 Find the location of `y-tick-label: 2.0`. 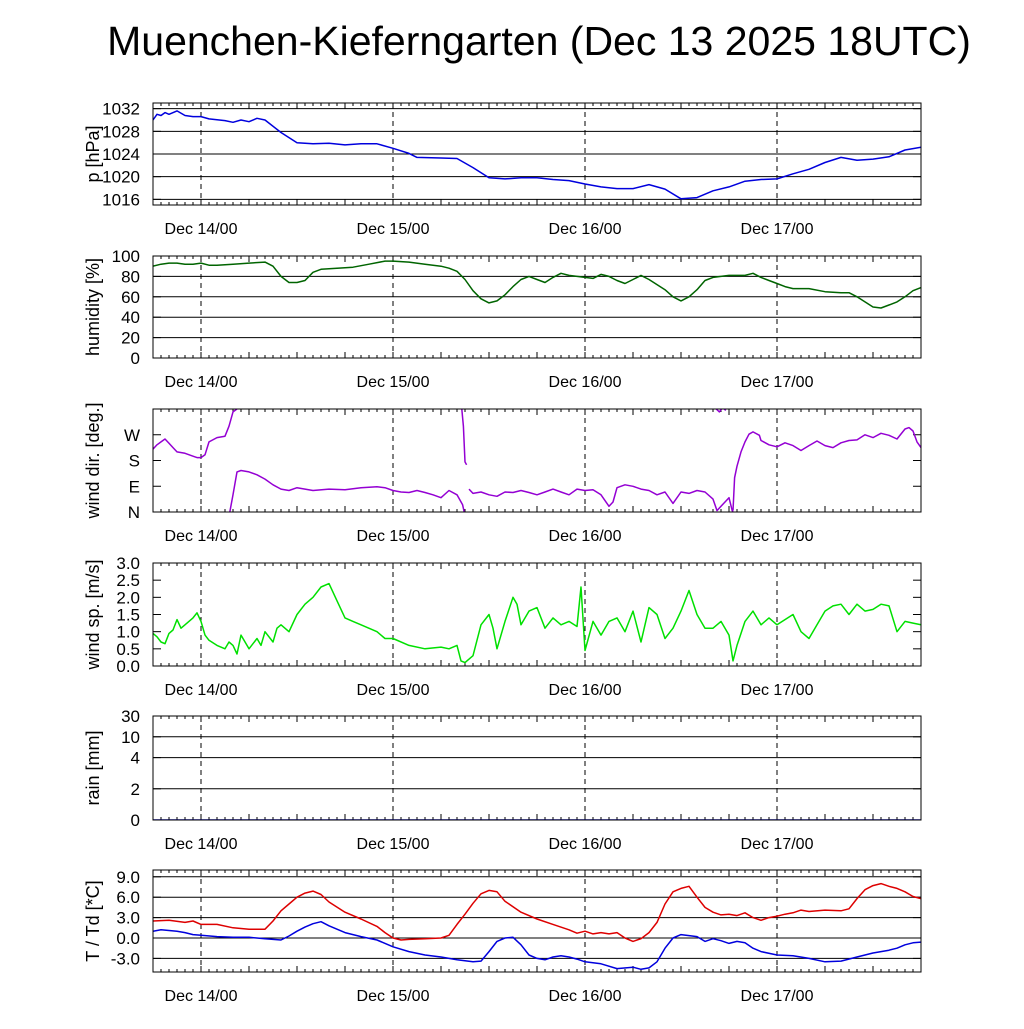

y-tick-label: 2.0 is located at coordinates (128, 597).